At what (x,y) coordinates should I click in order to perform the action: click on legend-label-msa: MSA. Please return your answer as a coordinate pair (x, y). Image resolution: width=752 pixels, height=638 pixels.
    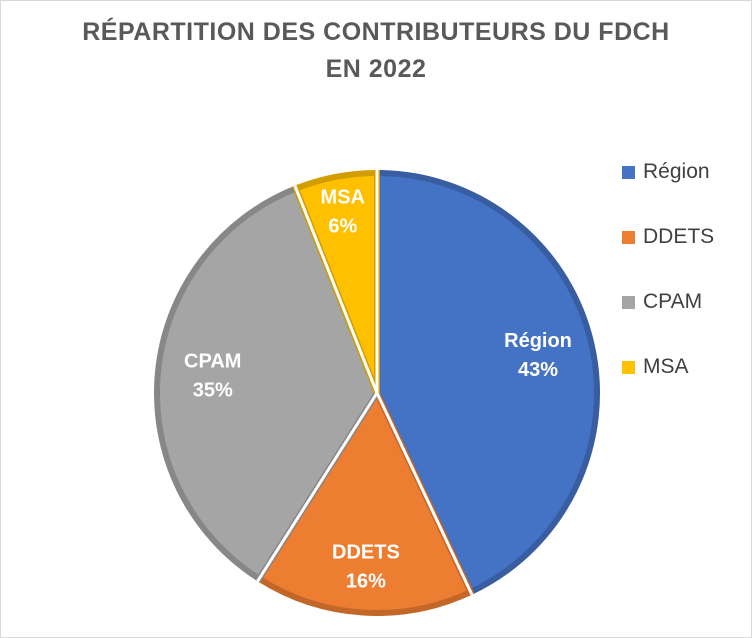
    Looking at the image, I should click on (666, 366).